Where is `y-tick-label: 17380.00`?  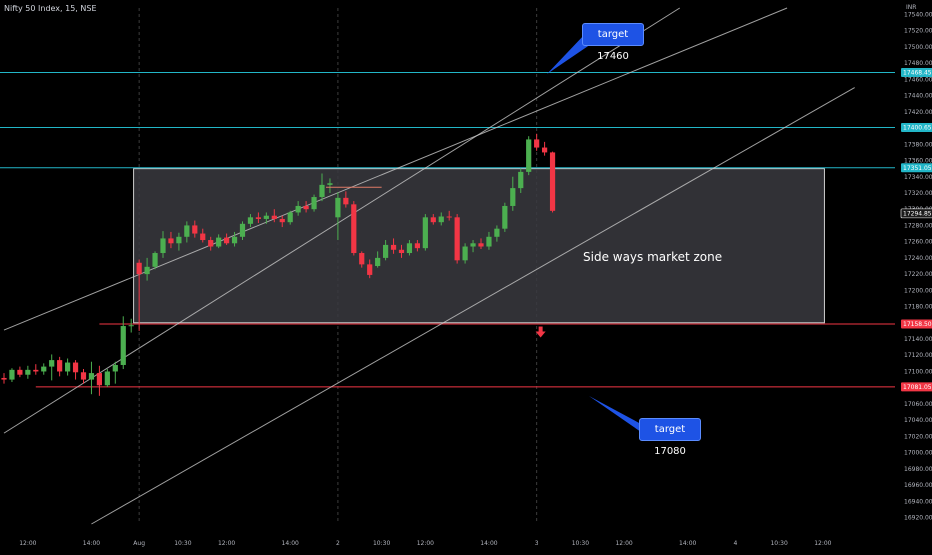
y-tick-label: 17380.00 is located at coordinates (918, 144).